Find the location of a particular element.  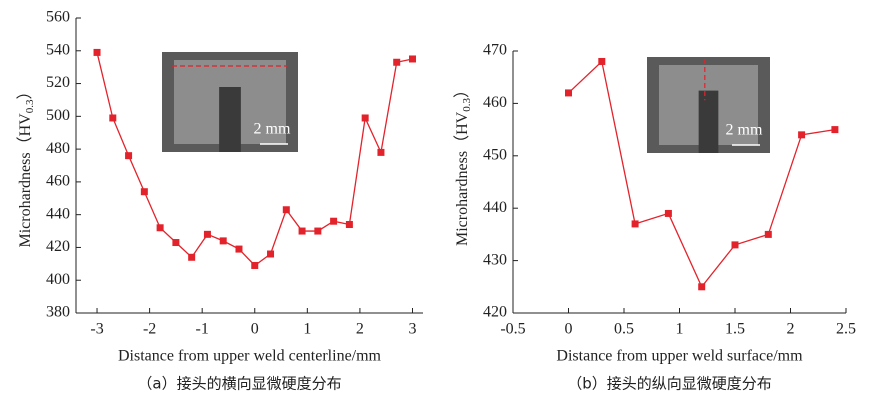

y-tick-label: 430 is located at coordinates (495, 259).